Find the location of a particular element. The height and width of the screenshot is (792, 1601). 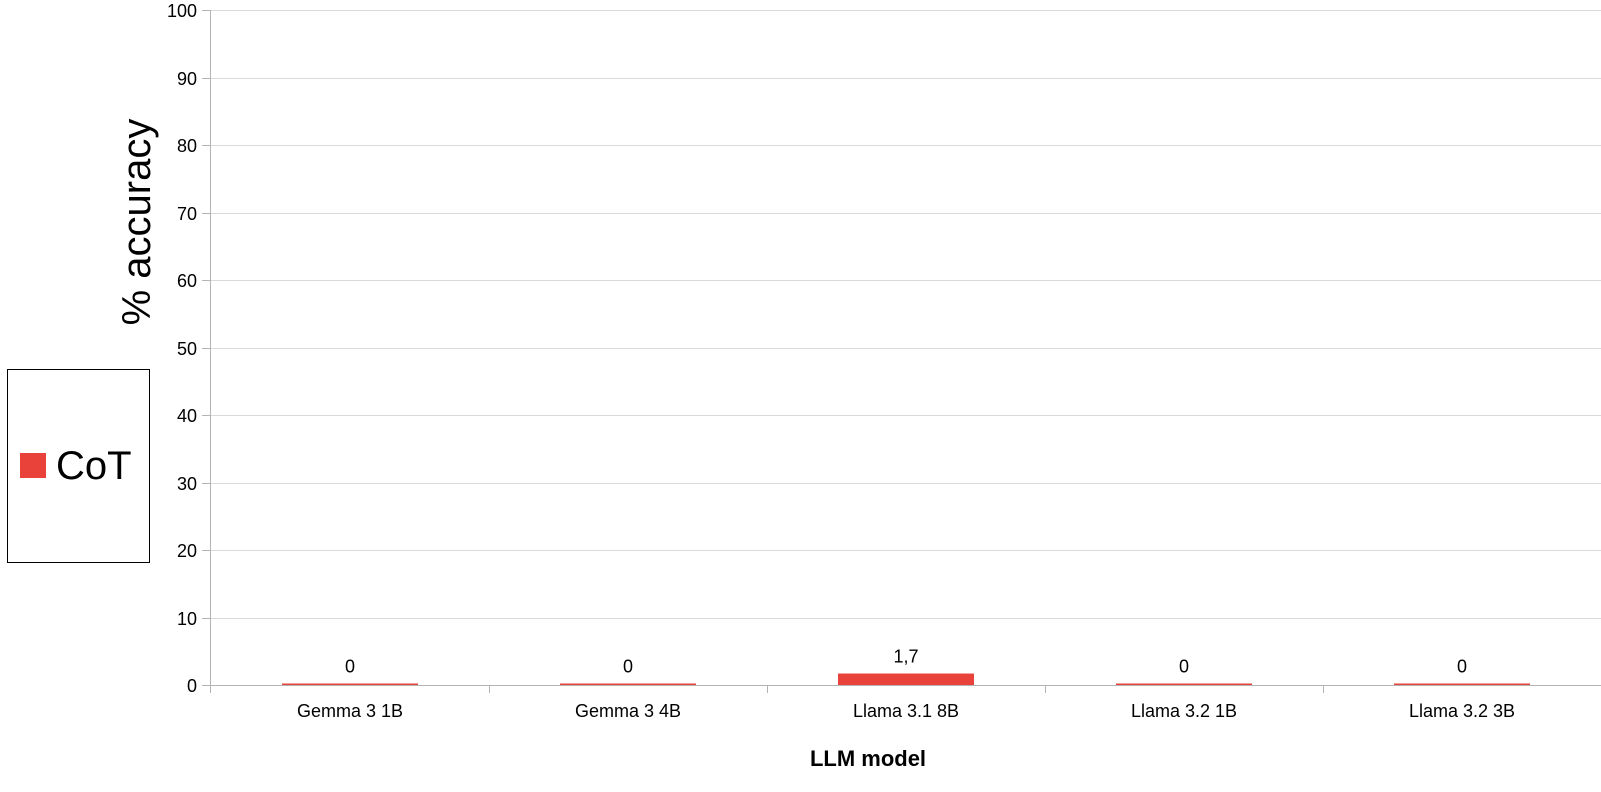

y-tick-label-10: 10 is located at coordinates (187, 619).